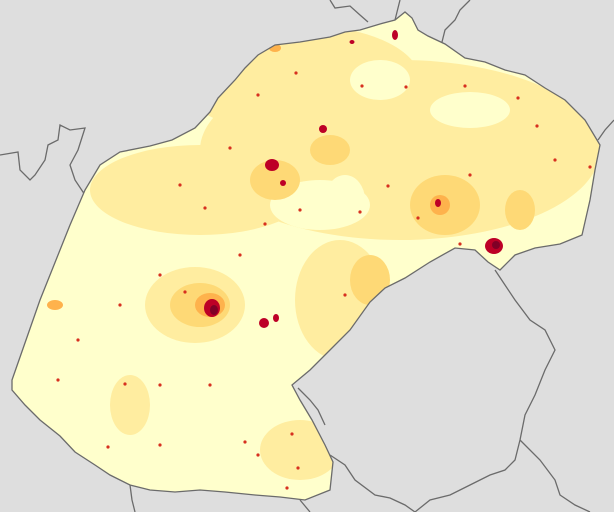 This screenshot has width=614, height=512. Describe the element at coordinates (220, 498) in the screenshot. I see `neighbor-border-southwest` at that location.